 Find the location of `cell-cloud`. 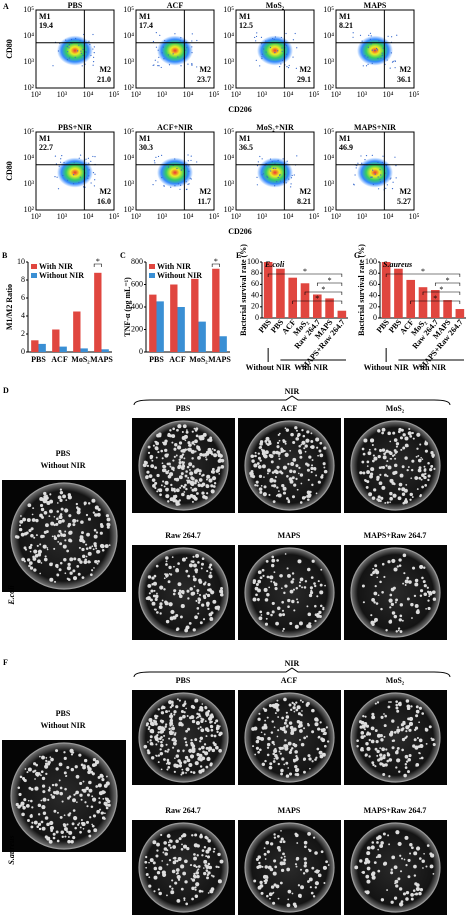

cell-cloud is located at coordinates (275, 172).